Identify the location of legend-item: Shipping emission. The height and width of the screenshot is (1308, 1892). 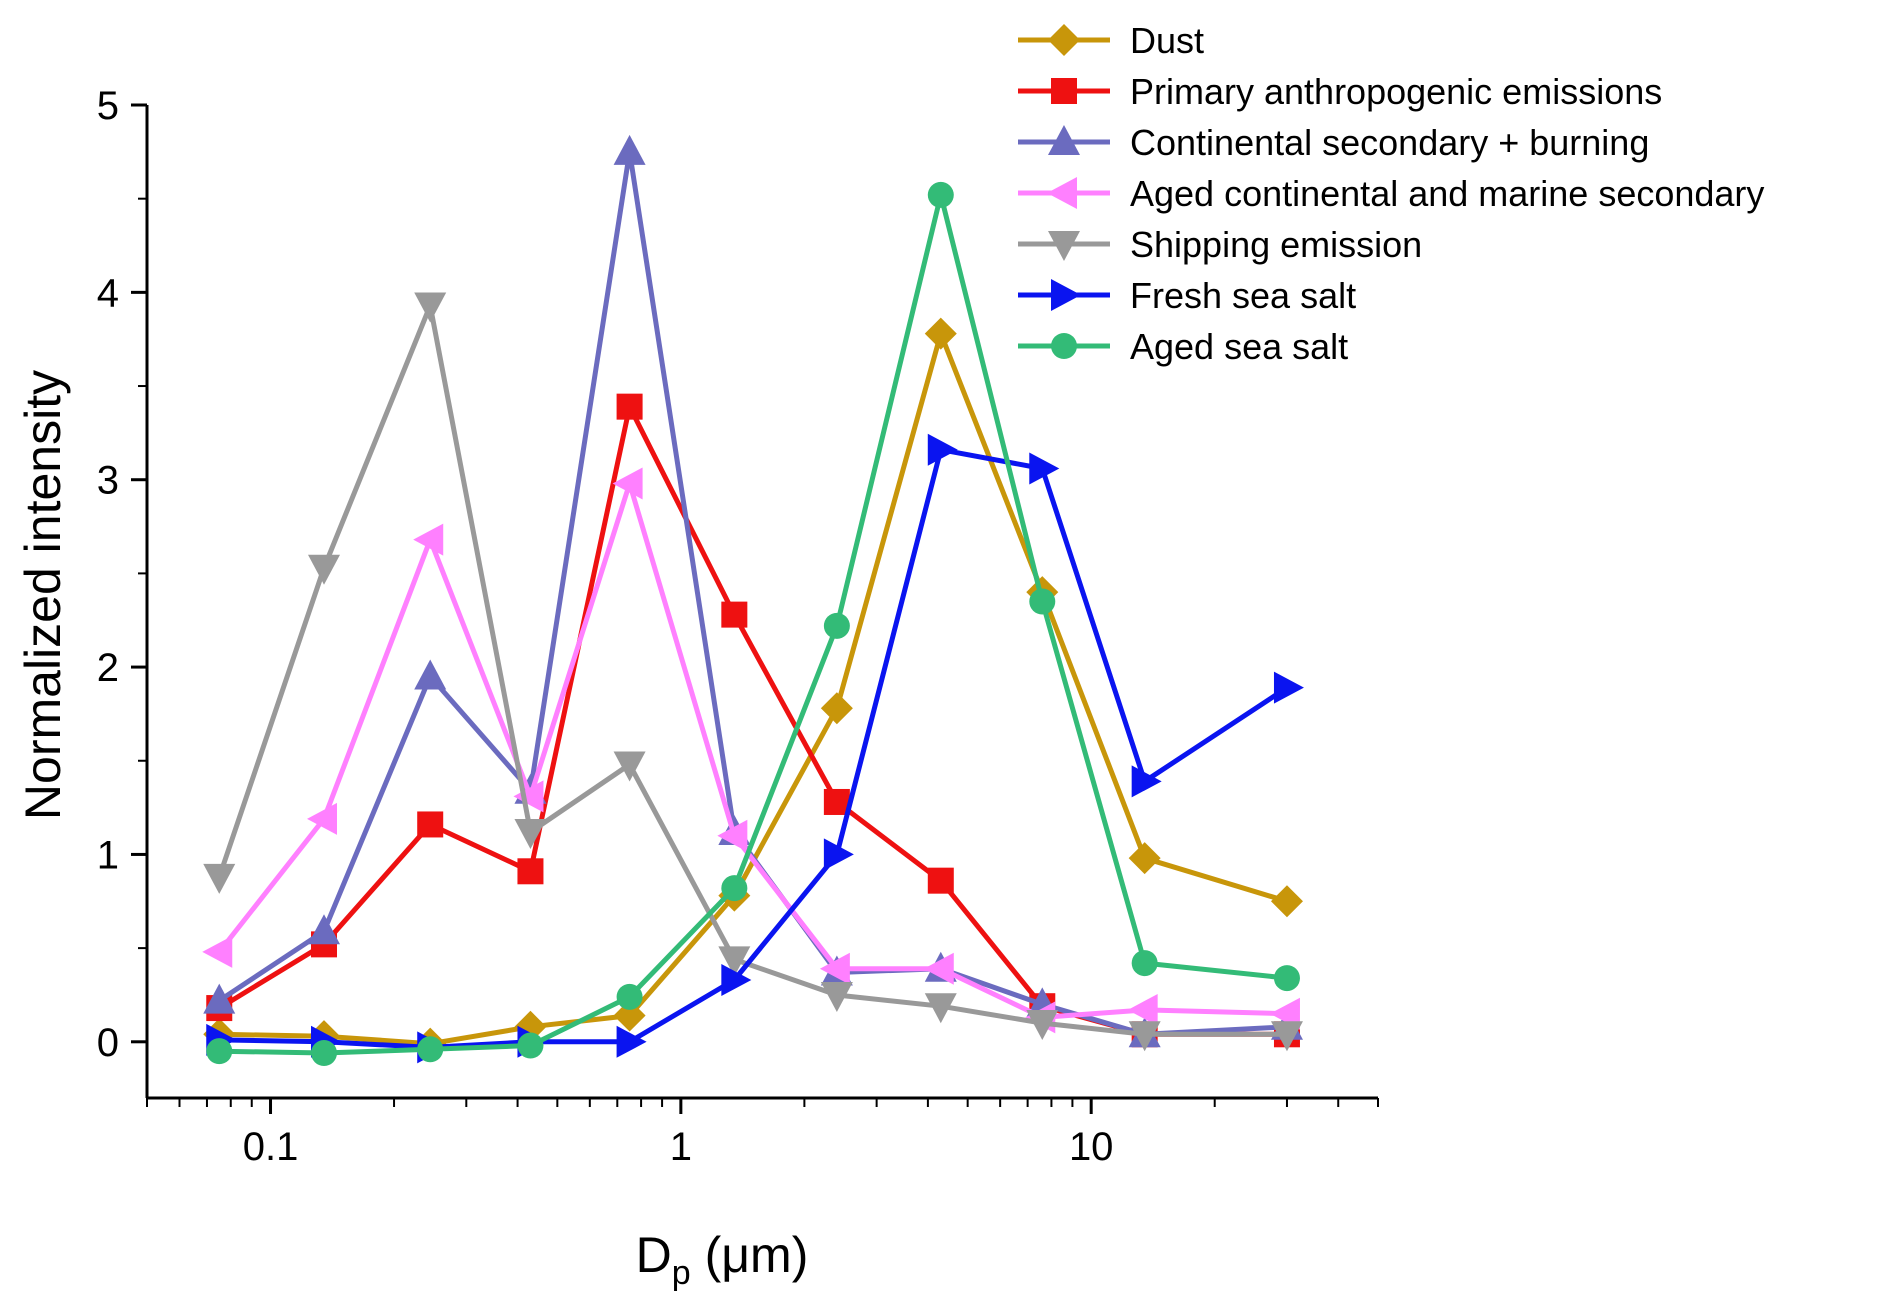
(1220, 244).